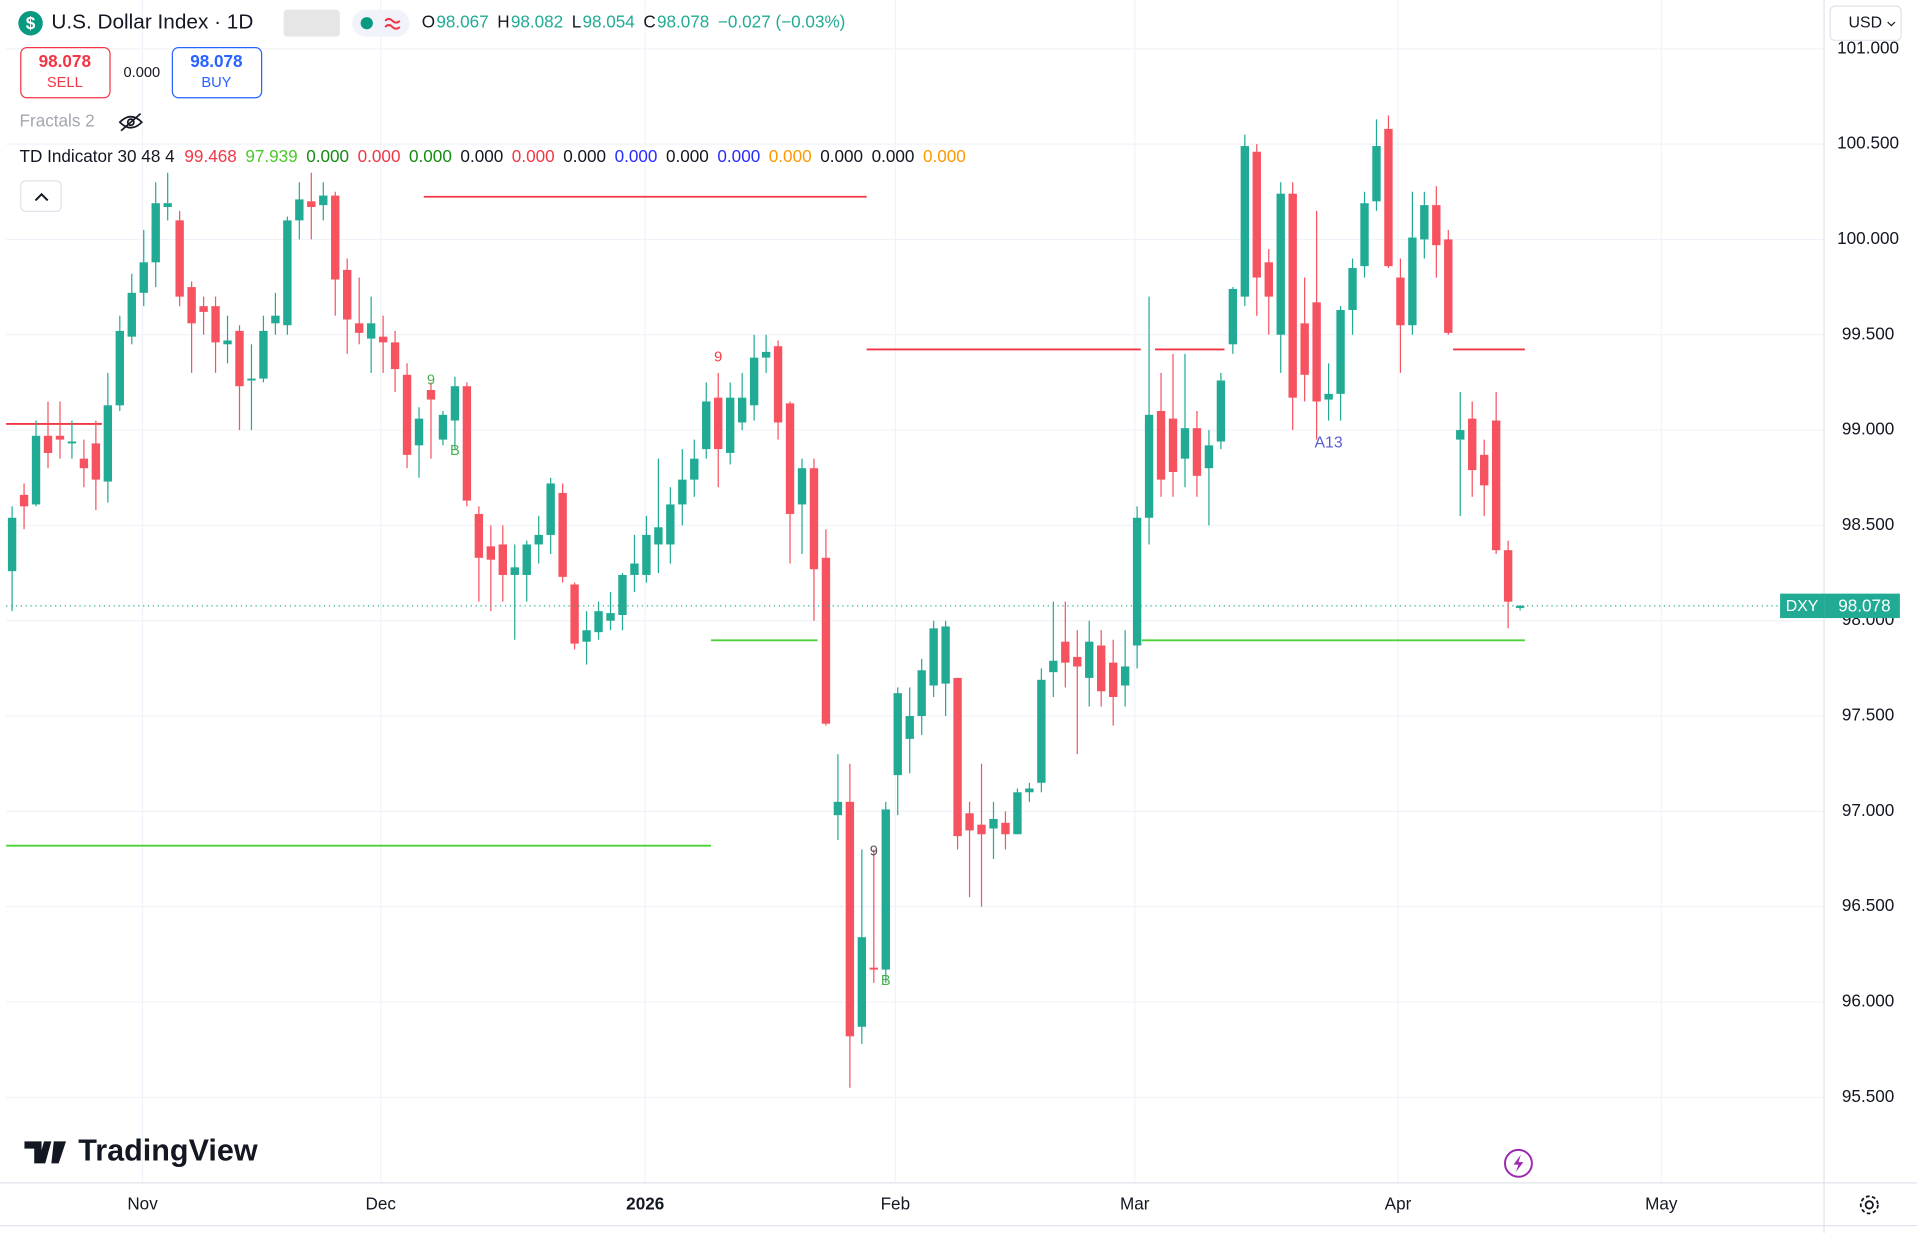 Image resolution: width=1917 pixels, height=1233 pixels. What do you see at coordinates (1868, 715) in the screenshot?
I see `y-tick-label: 97.500` at bounding box center [1868, 715].